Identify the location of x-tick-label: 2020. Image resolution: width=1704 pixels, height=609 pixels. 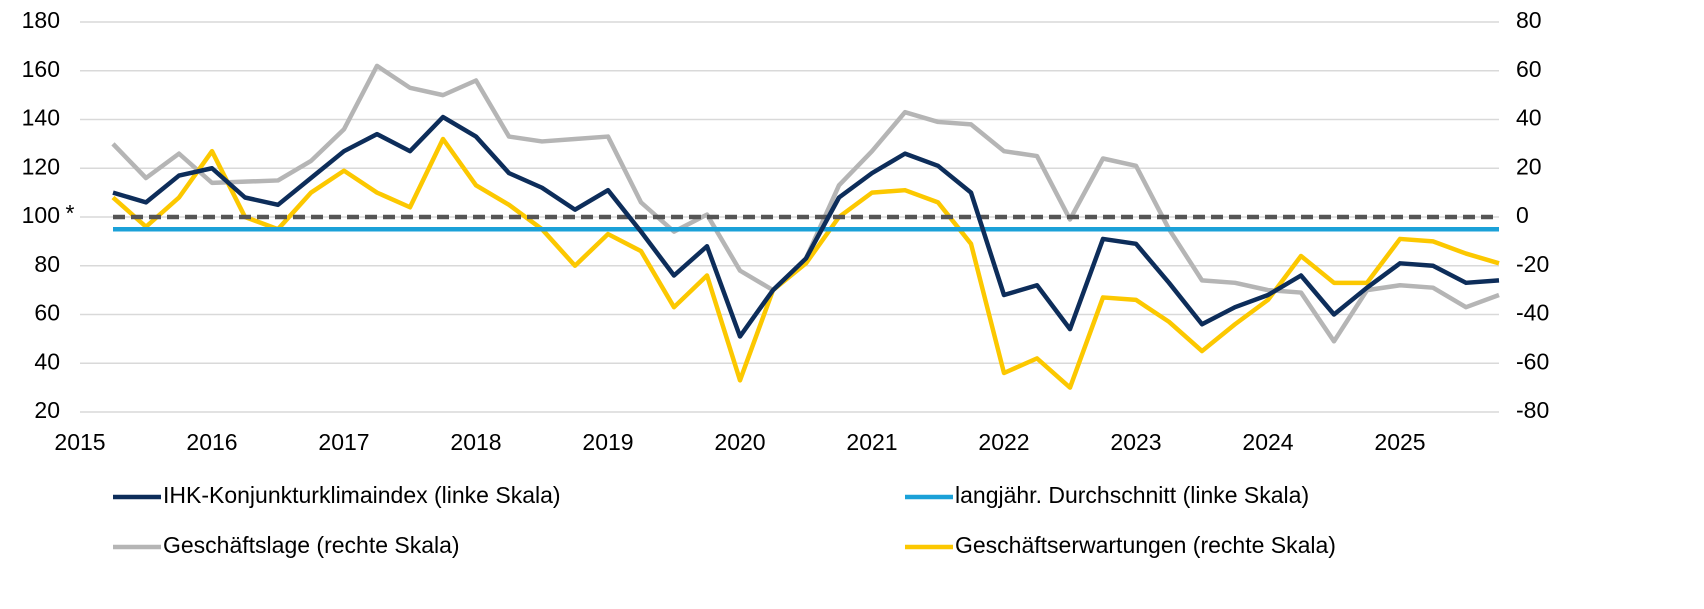
(739, 442).